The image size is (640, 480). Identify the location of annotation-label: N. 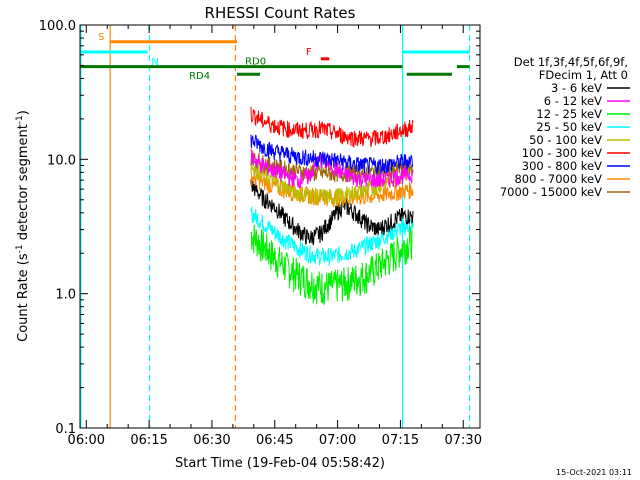
(154, 62).